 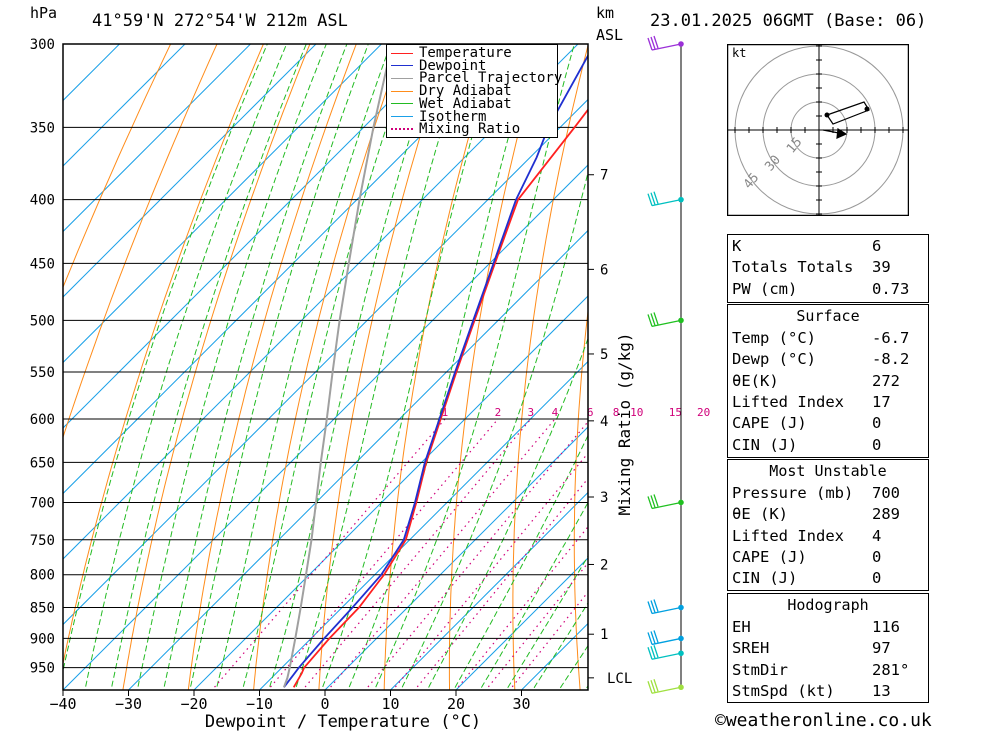 What do you see at coordinates (881, 402) in the screenshot?
I see `index-value: 17` at bounding box center [881, 402].